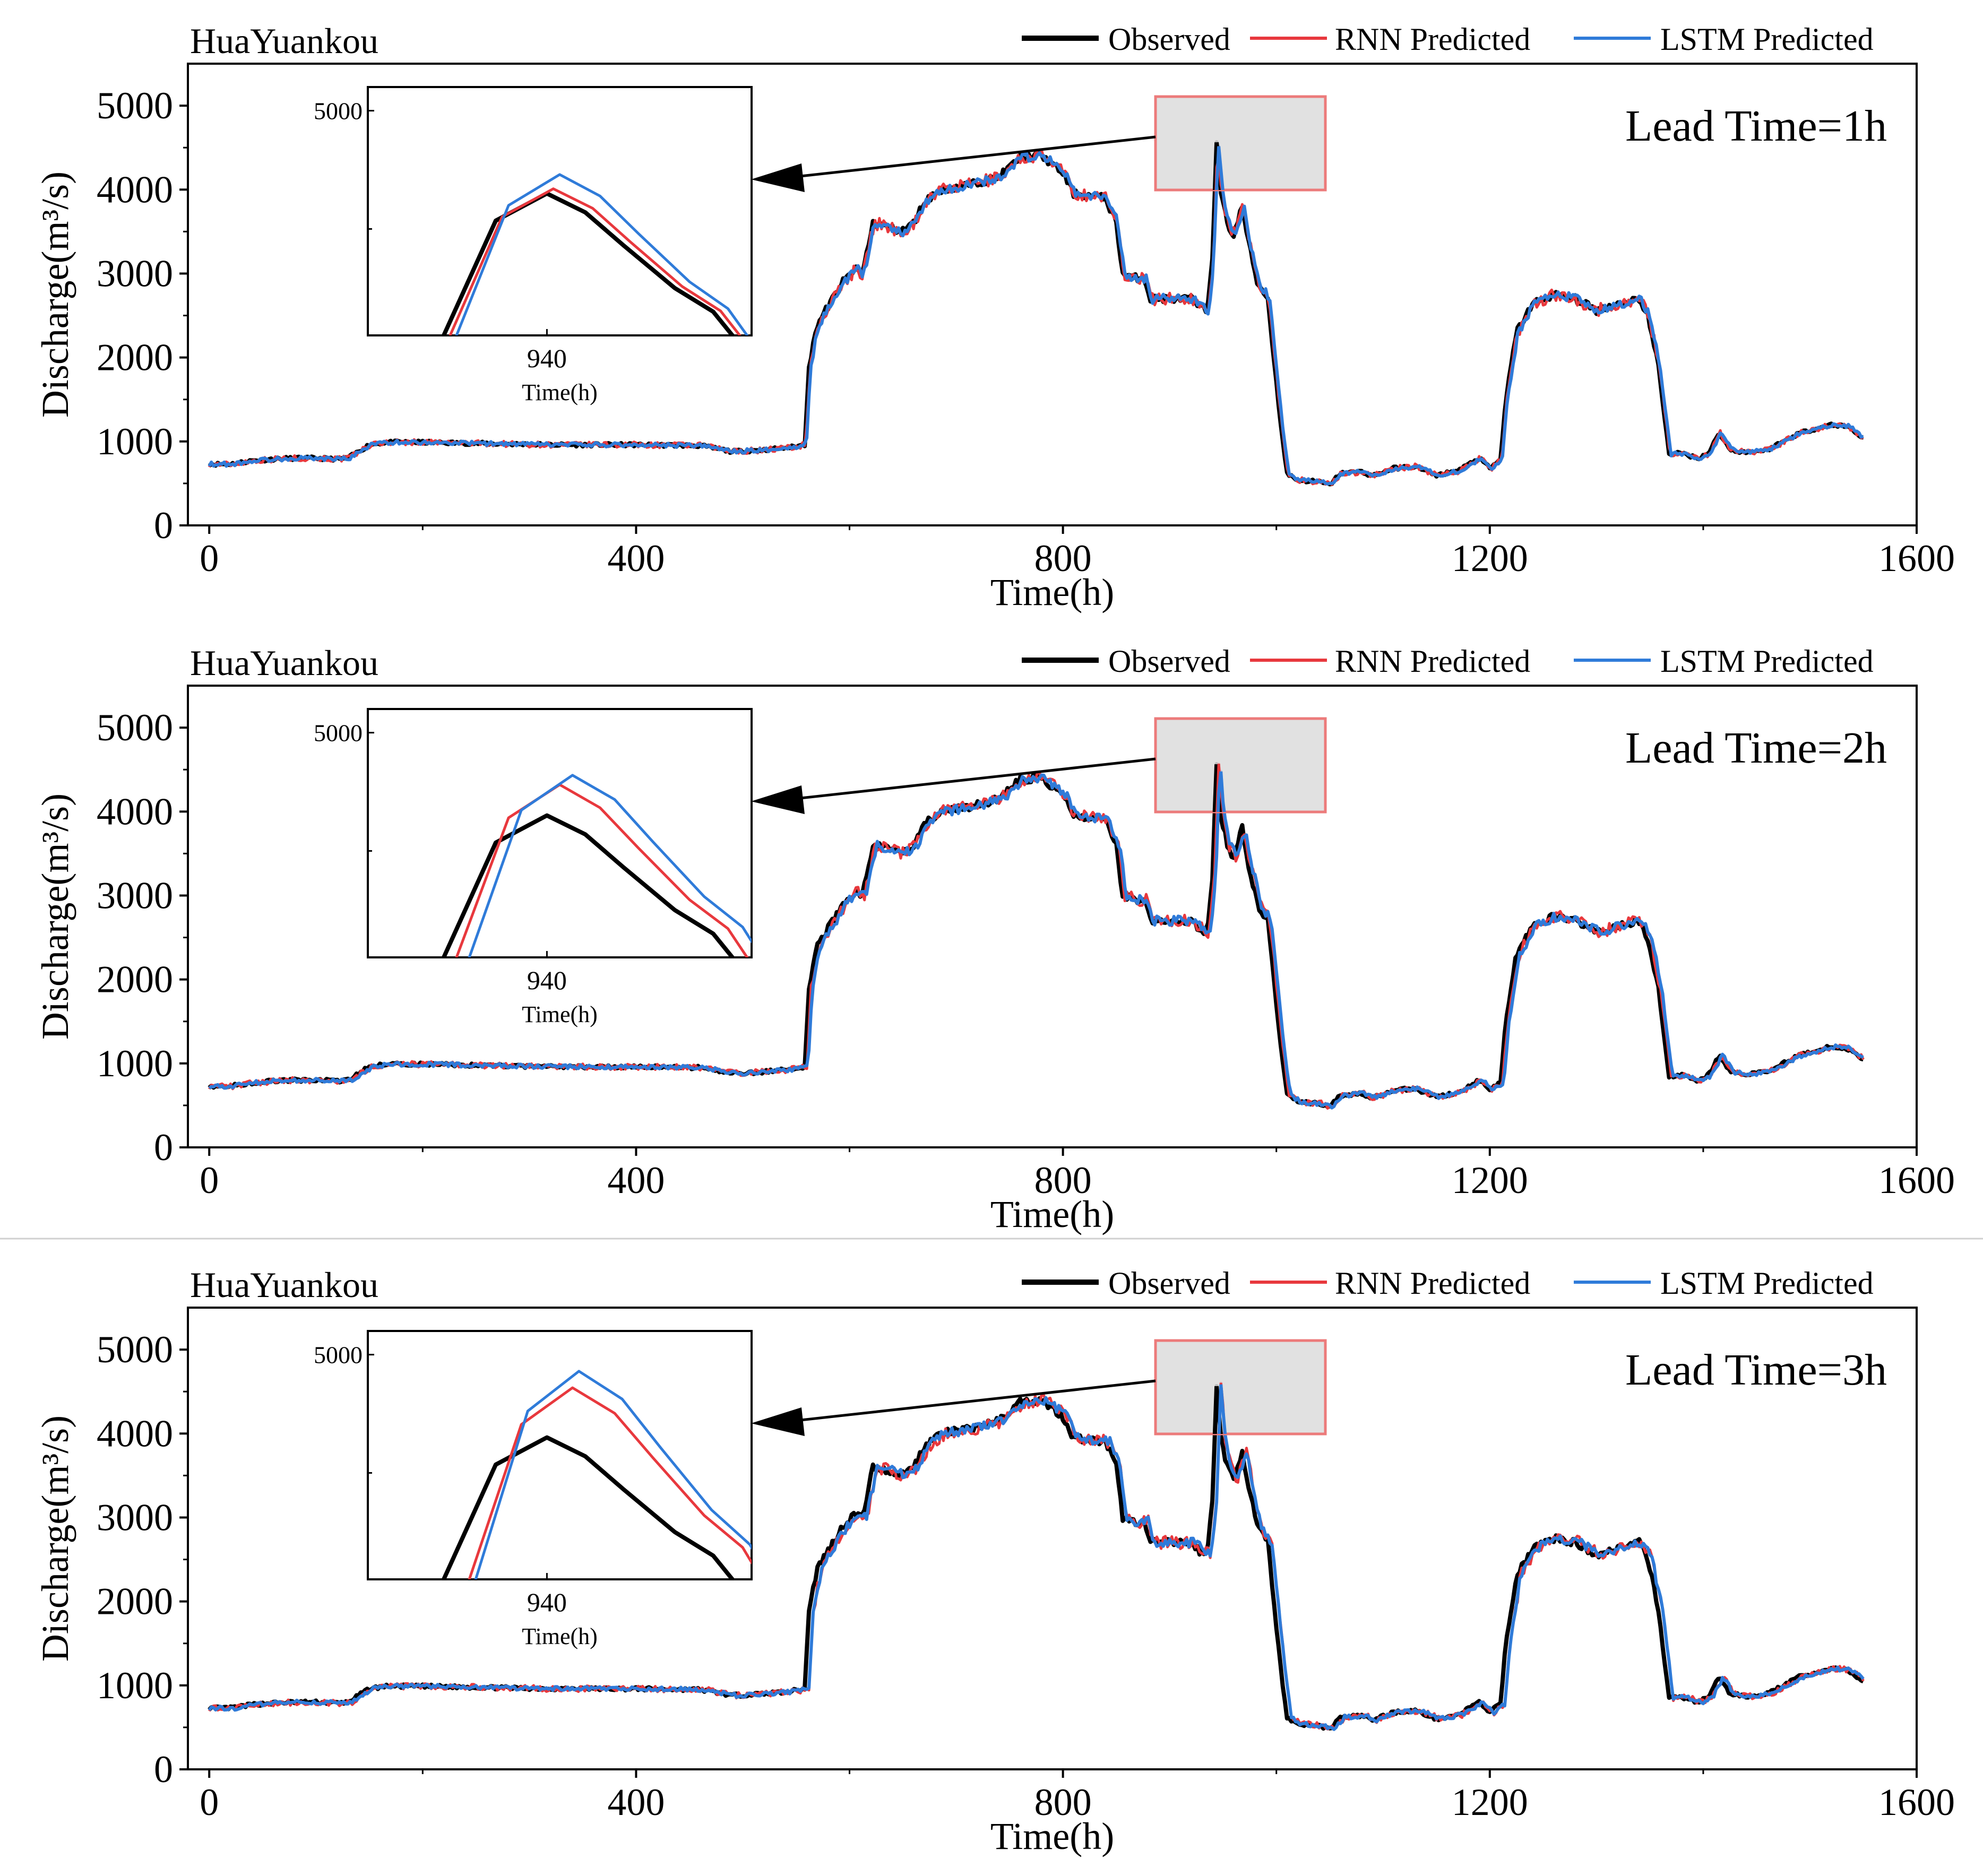 The height and width of the screenshot is (1876, 1983). Describe the element at coordinates (1756, 748) in the screenshot. I see `lead-time-label: Lead Time=2h` at that location.